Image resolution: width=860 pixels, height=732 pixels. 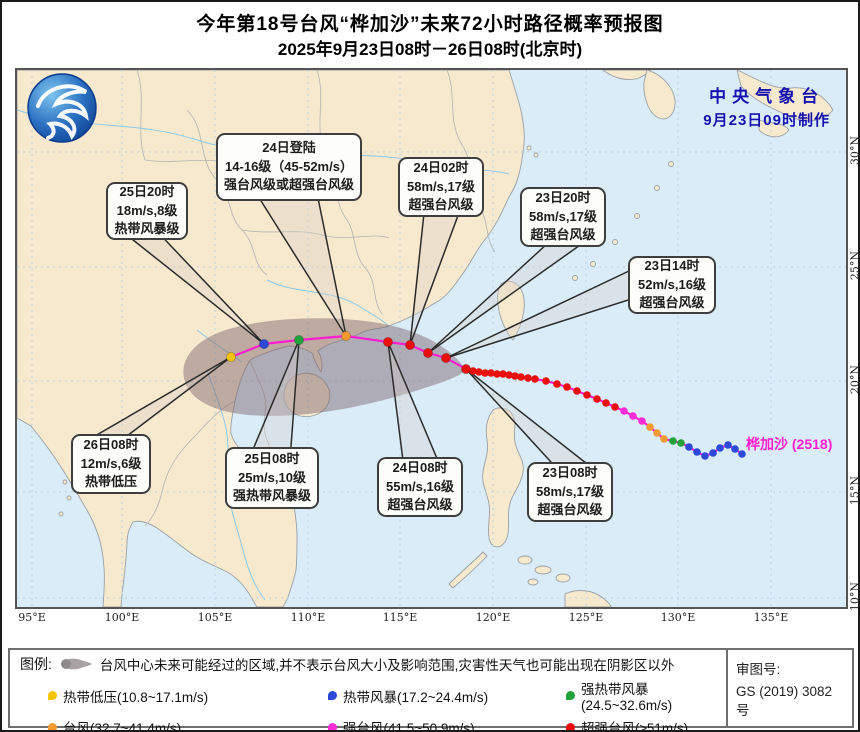 I want to click on legend-item-label: 热带低压(10.8~17.1m/s), so click(x=136, y=697).